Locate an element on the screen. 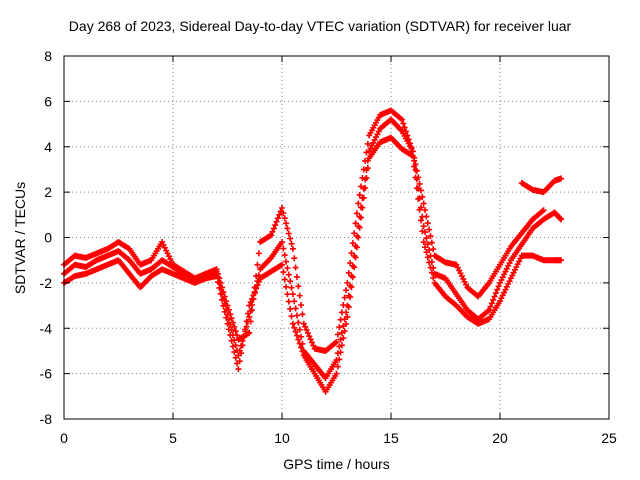 The height and width of the screenshot is (480, 640). y-tick-label: -4 is located at coordinates (46, 328).